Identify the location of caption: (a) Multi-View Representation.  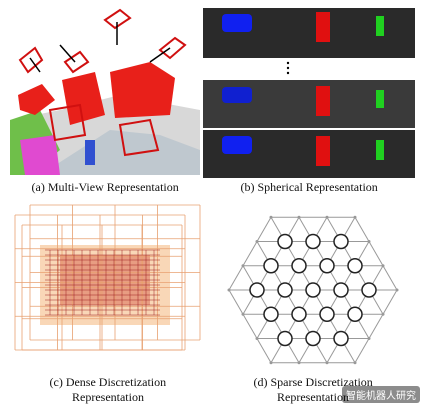
(105, 187).